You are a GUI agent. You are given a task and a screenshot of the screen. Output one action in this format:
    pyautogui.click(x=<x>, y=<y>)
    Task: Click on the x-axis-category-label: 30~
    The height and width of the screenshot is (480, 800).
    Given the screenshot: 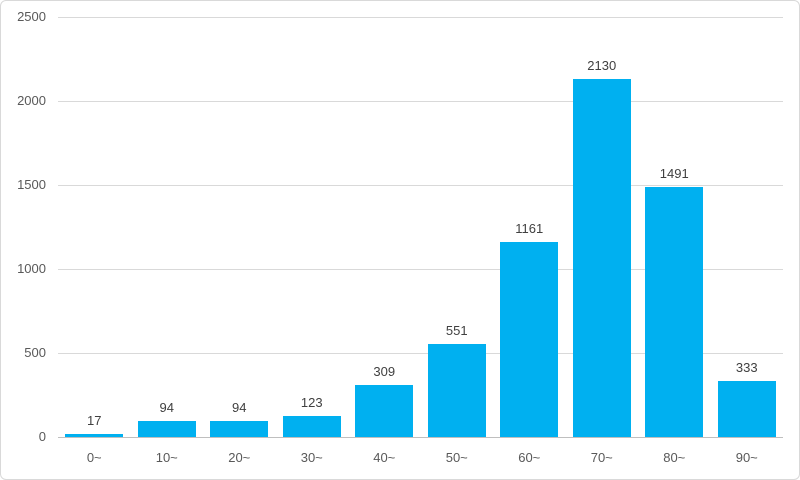 What is the action you would take?
    pyautogui.click(x=311, y=457)
    